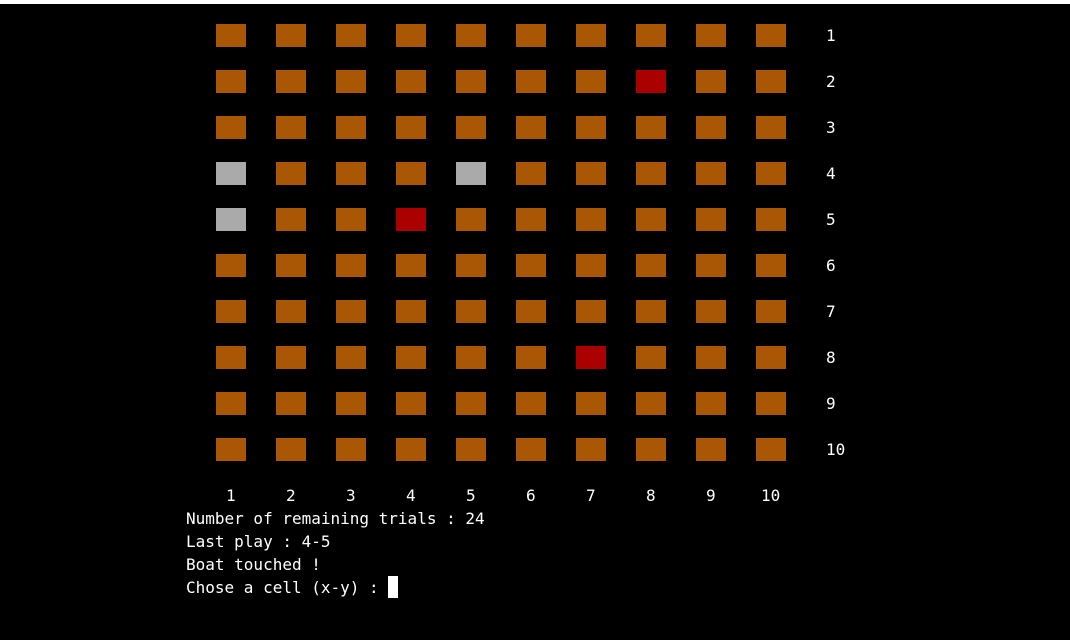 The image size is (1070, 640). What do you see at coordinates (292, 587) in the screenshot?
I see `cell-prompt: Chose a cell (x-y) :` at bounding box center [292, 587].